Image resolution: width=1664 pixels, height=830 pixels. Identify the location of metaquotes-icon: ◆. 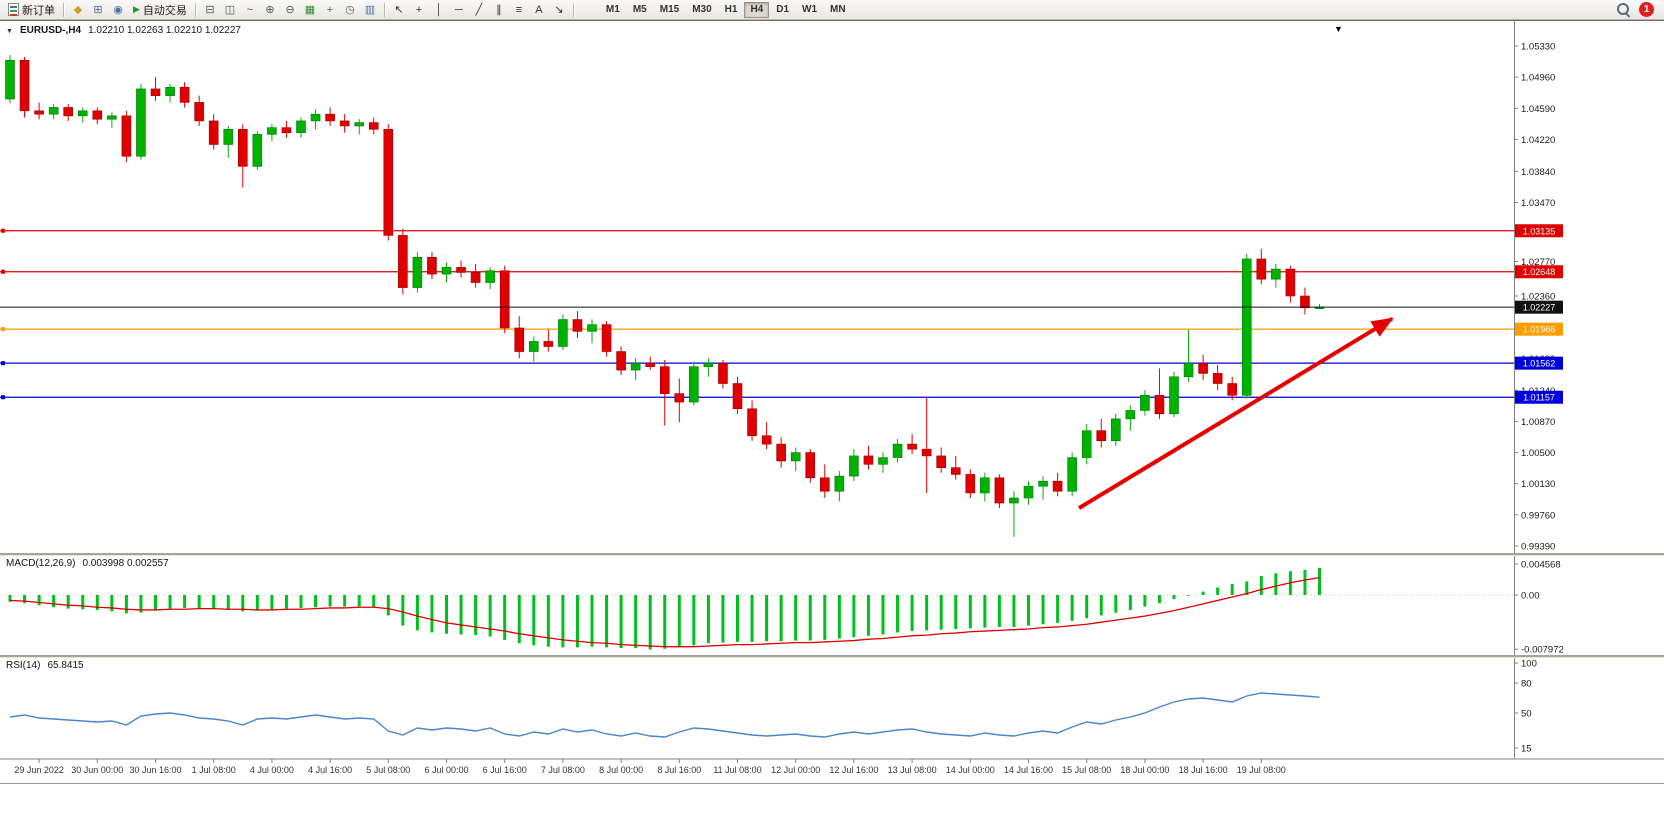
(78, 10).